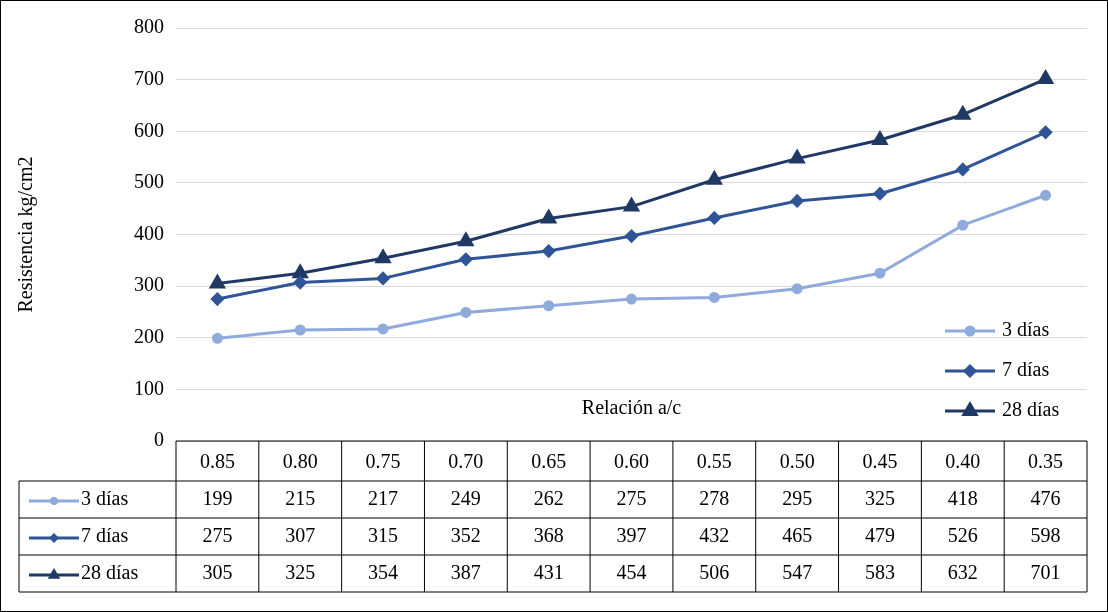 The height and width of the screenshot is (612, 1108). I want to click on text: 28 días, so click(110, 571).